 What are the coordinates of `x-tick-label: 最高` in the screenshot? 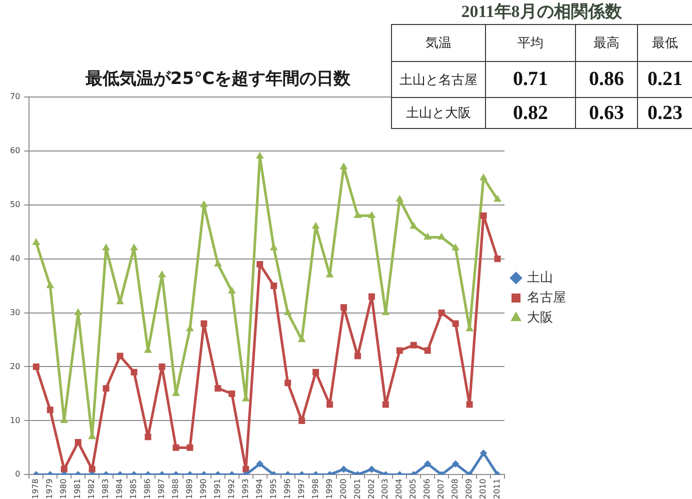 It's located at (607, 43).